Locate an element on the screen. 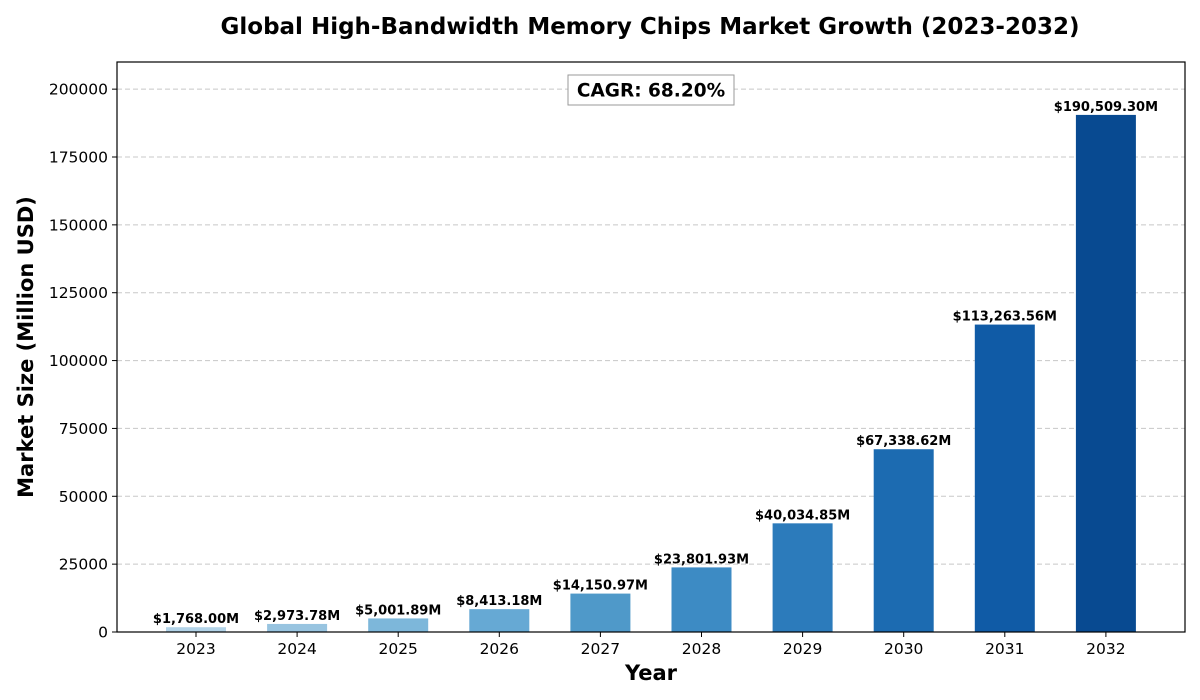  bar-2028 is located at coordinates (701, 599).